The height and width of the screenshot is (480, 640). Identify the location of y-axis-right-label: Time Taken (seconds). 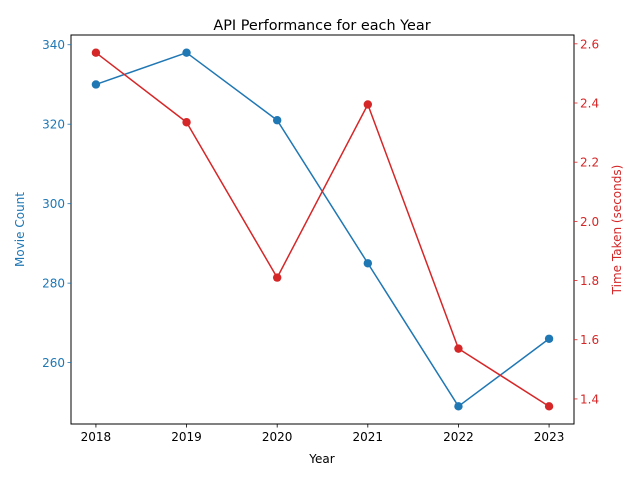
(617, 230).